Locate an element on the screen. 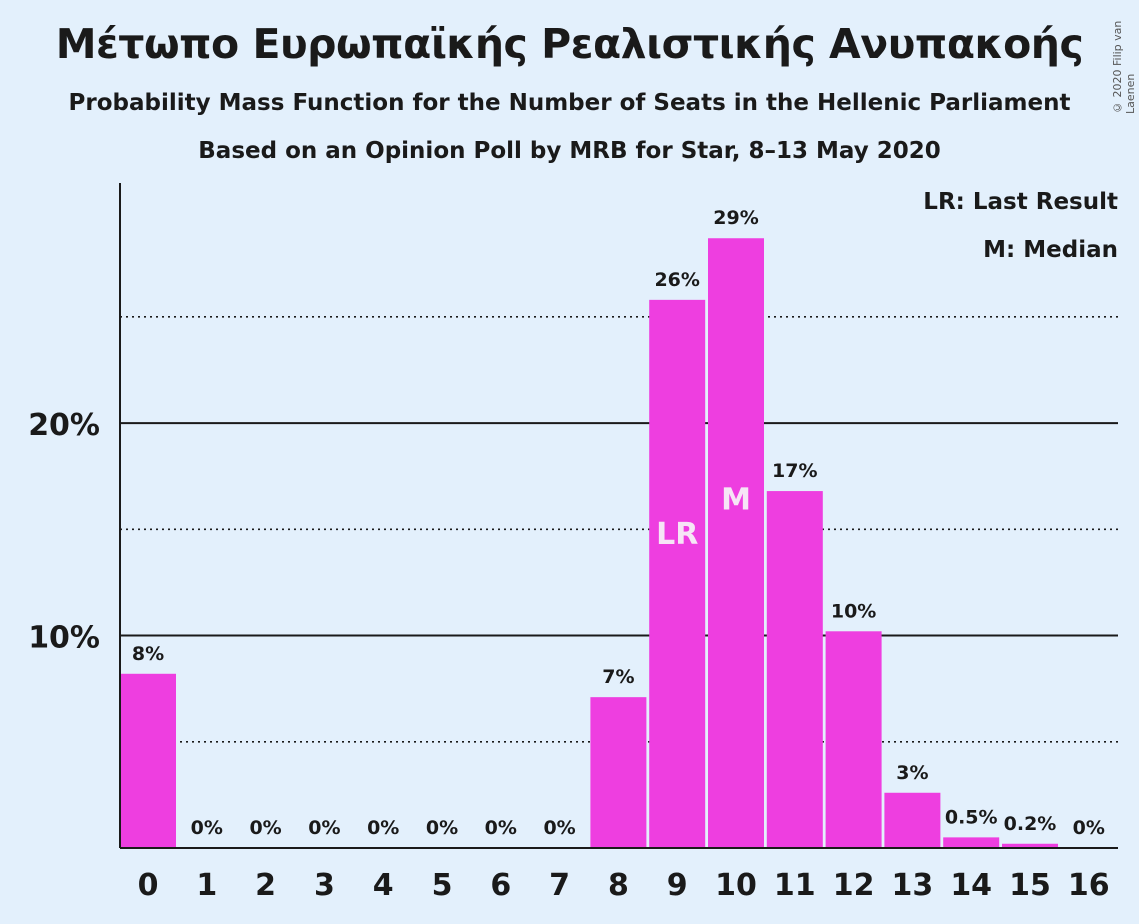  data-label-11: 17% is located at coordinates (794, 471).